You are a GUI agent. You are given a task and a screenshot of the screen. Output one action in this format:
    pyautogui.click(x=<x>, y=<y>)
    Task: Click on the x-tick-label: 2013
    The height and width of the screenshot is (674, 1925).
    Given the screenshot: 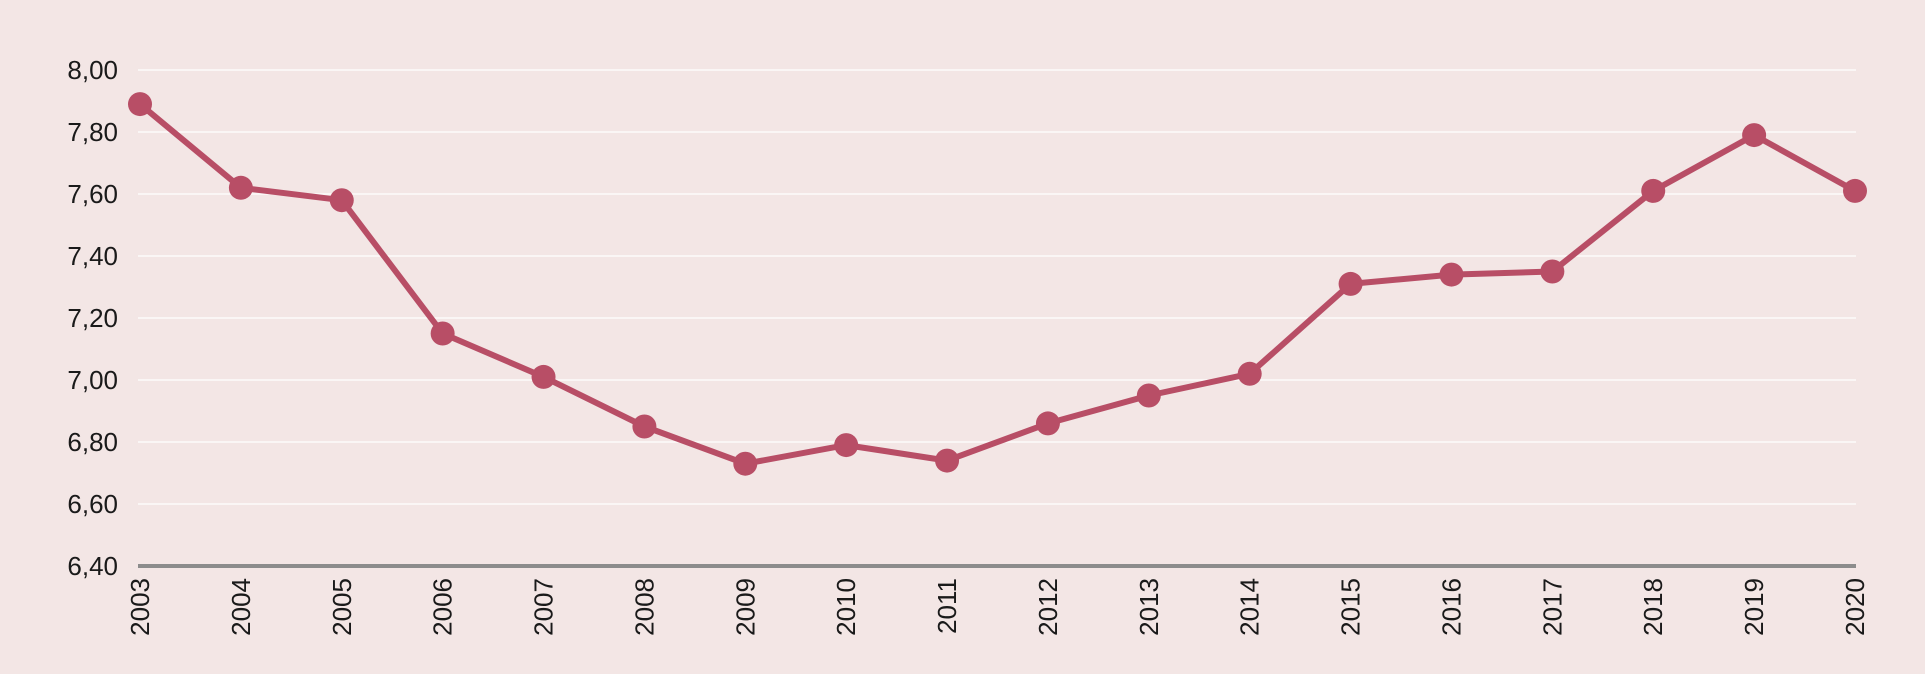 What is the action you would take?
    pyautogui.click(x=1149, y=607)
    